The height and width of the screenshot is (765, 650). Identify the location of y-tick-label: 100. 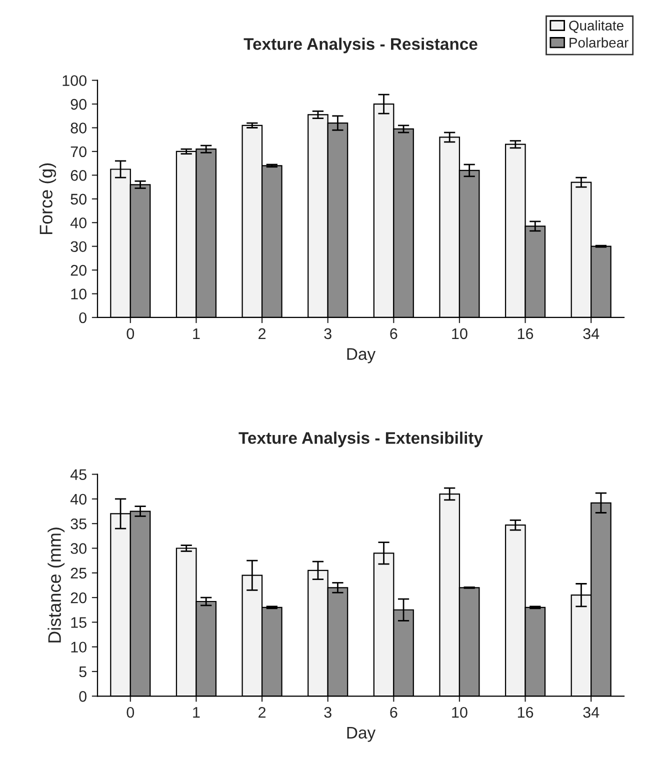
(74, 80).